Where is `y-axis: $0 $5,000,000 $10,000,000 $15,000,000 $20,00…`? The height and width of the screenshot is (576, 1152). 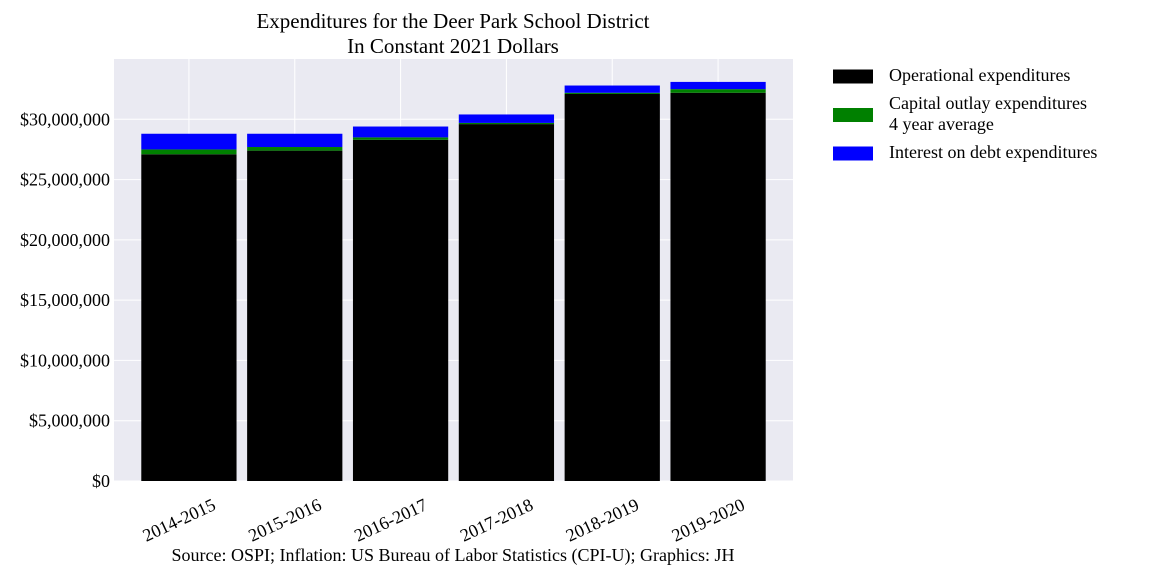
y-axis: $0 $5,000,000 $10,000,000 $15,000,000 $20,00… is located at coordinates (65, 300).